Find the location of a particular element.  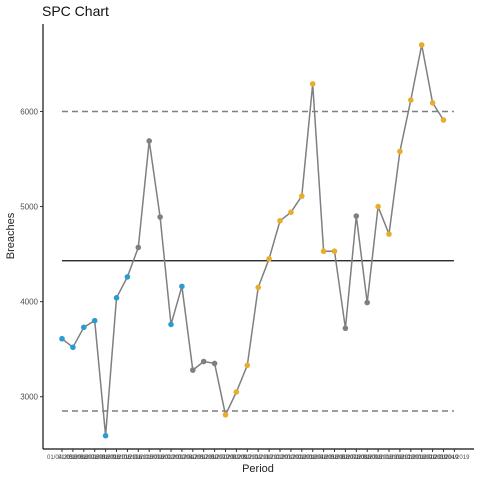

x-tick-label: 01/07/2016 is located at coordinates (95, 458).